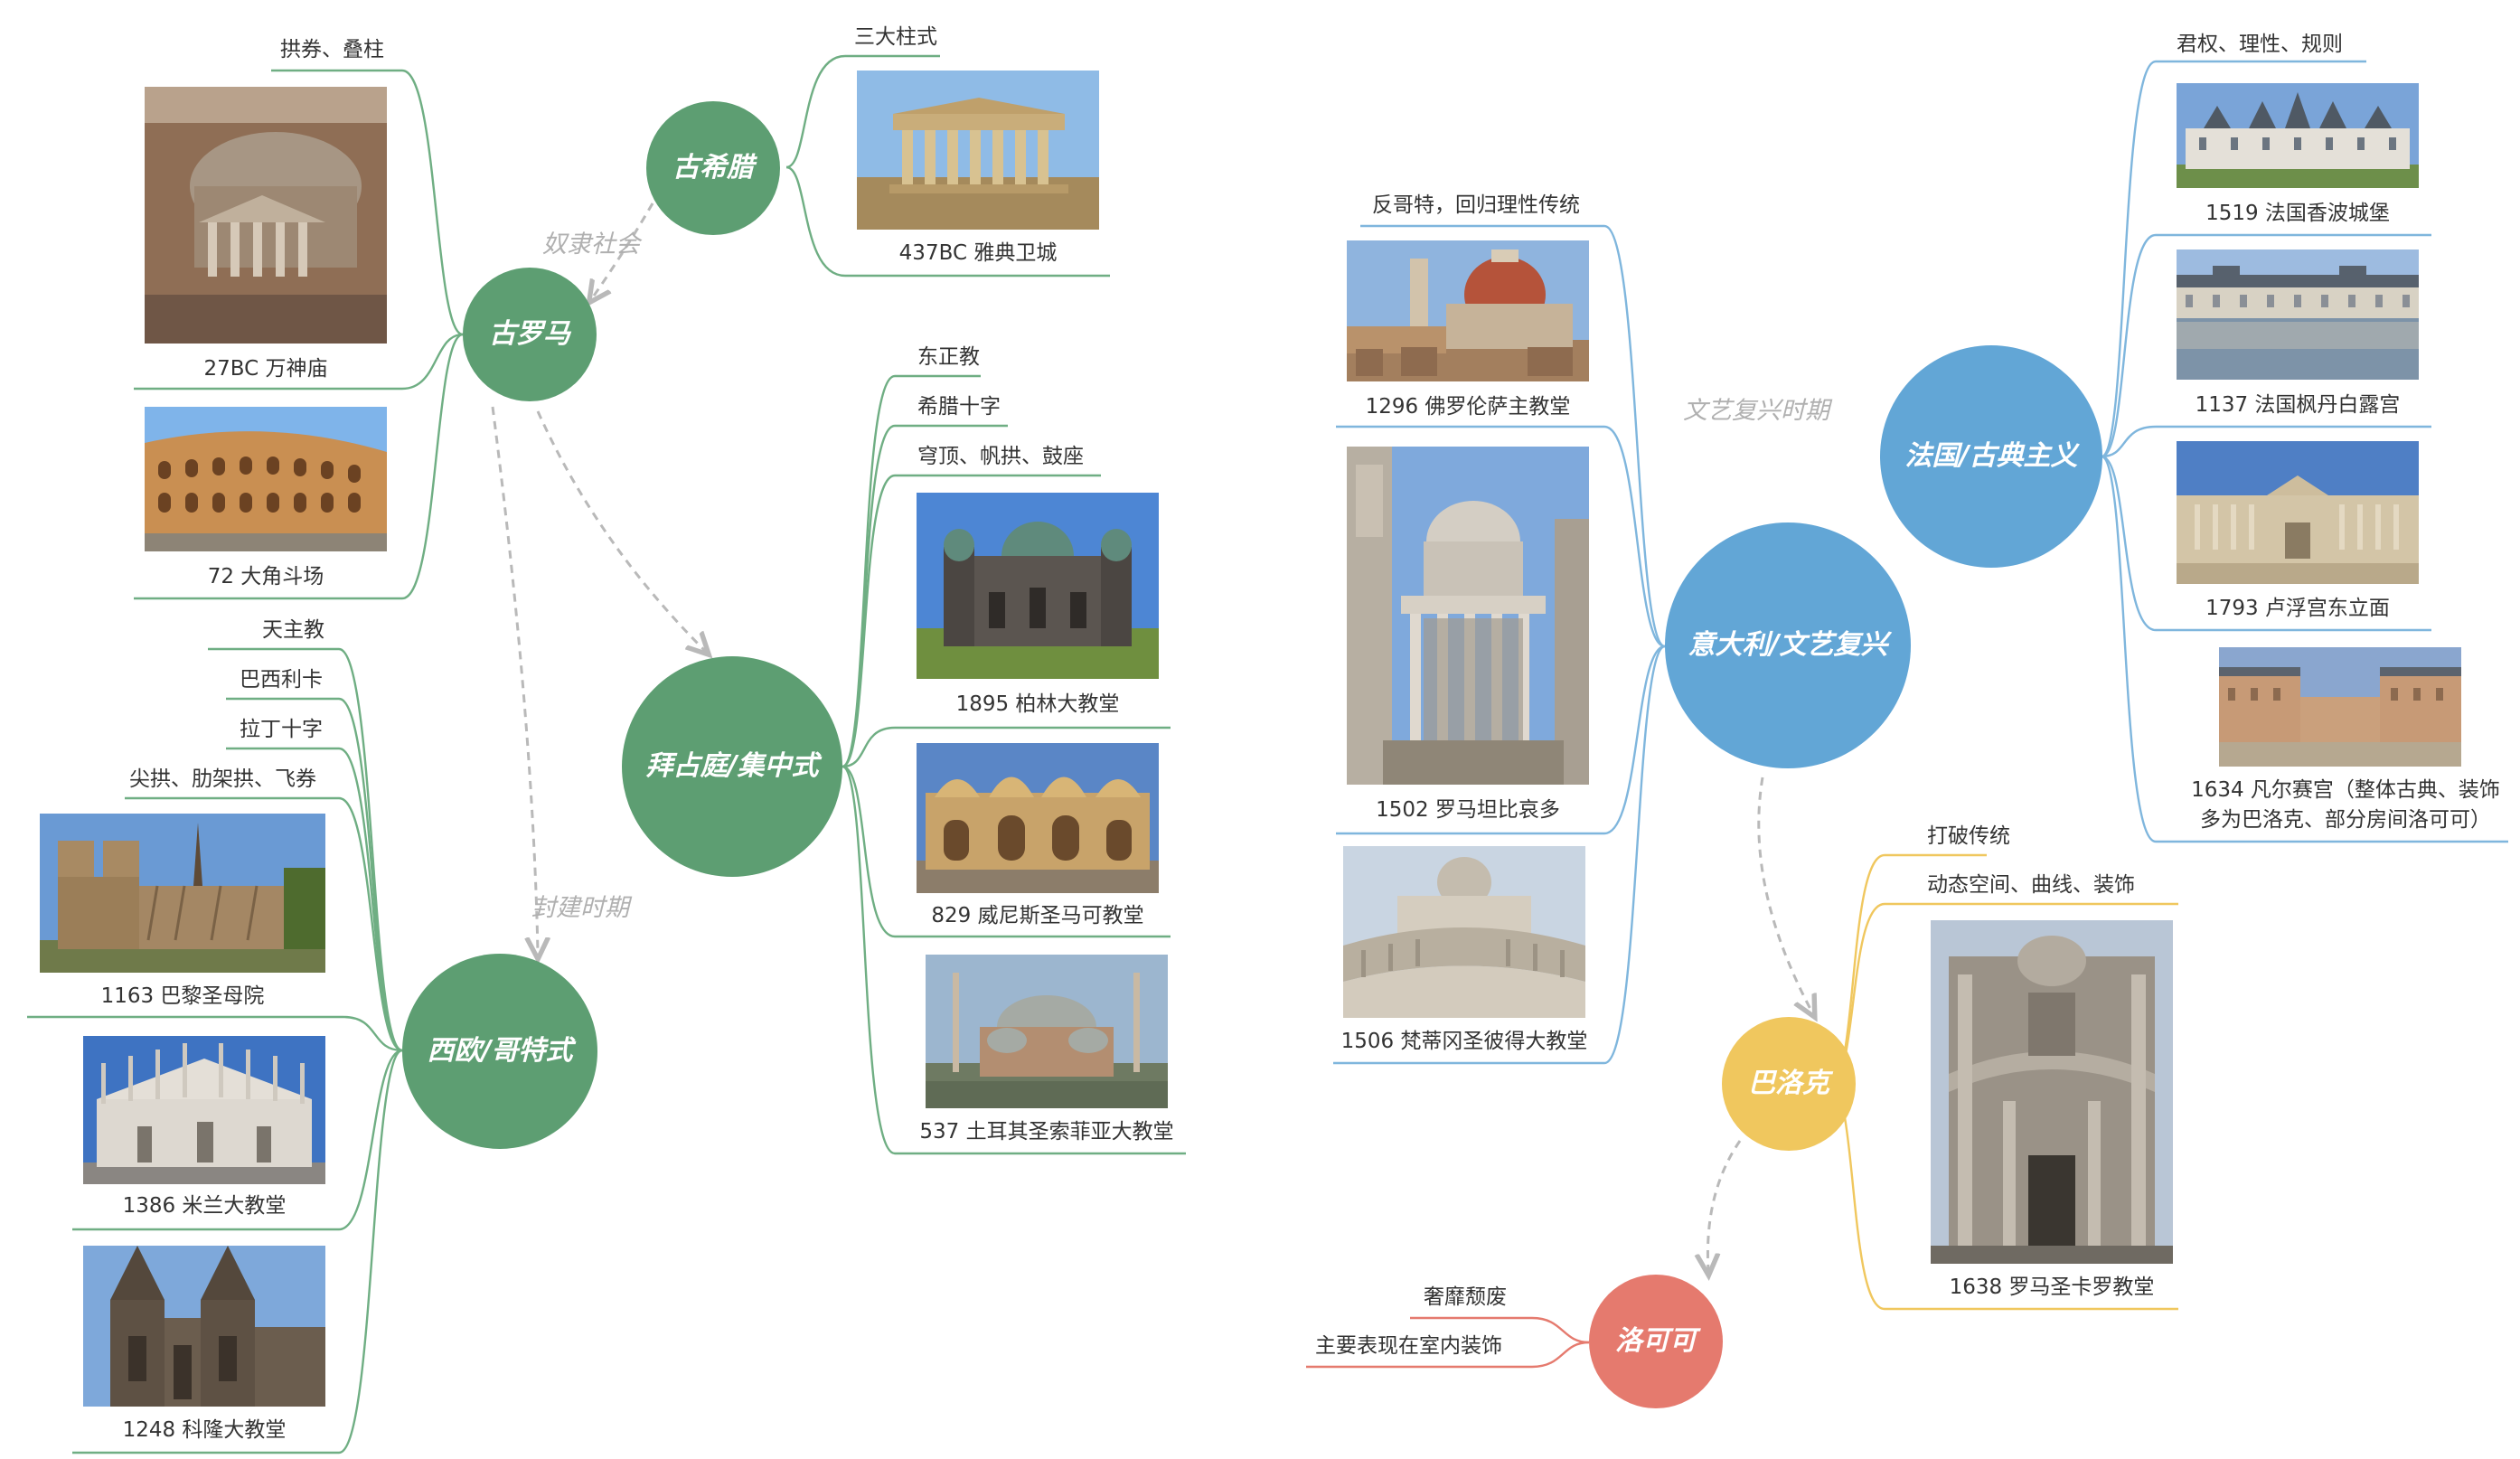  I want to click on era-label-feudal: 封建时期, so click(580, 908).